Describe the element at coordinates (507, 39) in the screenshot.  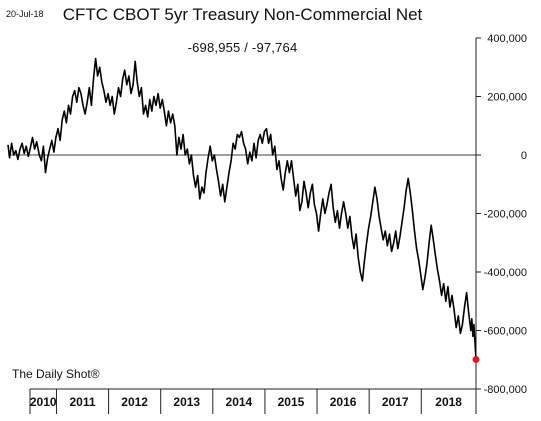
I see `y-tick-label: 400,000` at that location.